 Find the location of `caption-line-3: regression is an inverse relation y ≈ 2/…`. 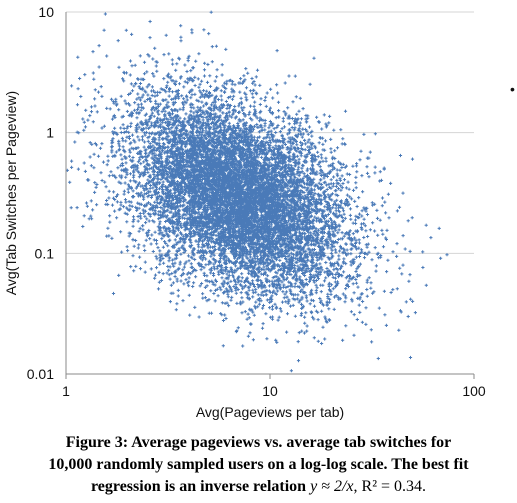

caption-line-3: regression is an inverse relation y ≈ 2/… is located at coordinates (258, 487).